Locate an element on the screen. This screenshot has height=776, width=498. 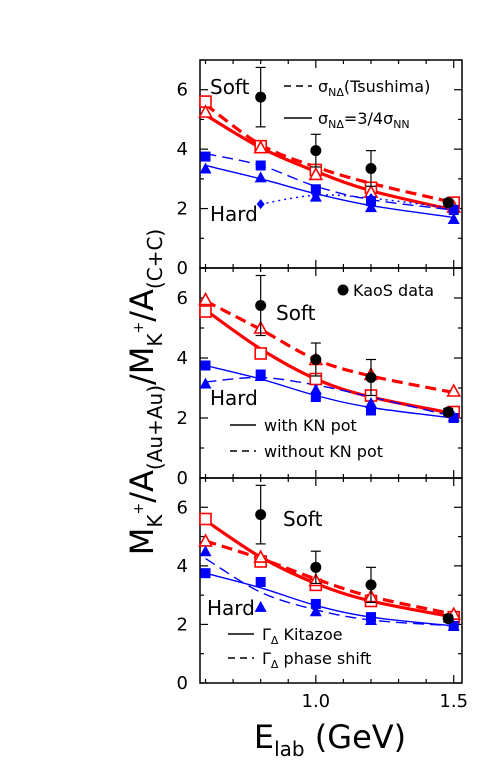
legend-1-sub: NΔ is located at coordinates (336, 92).